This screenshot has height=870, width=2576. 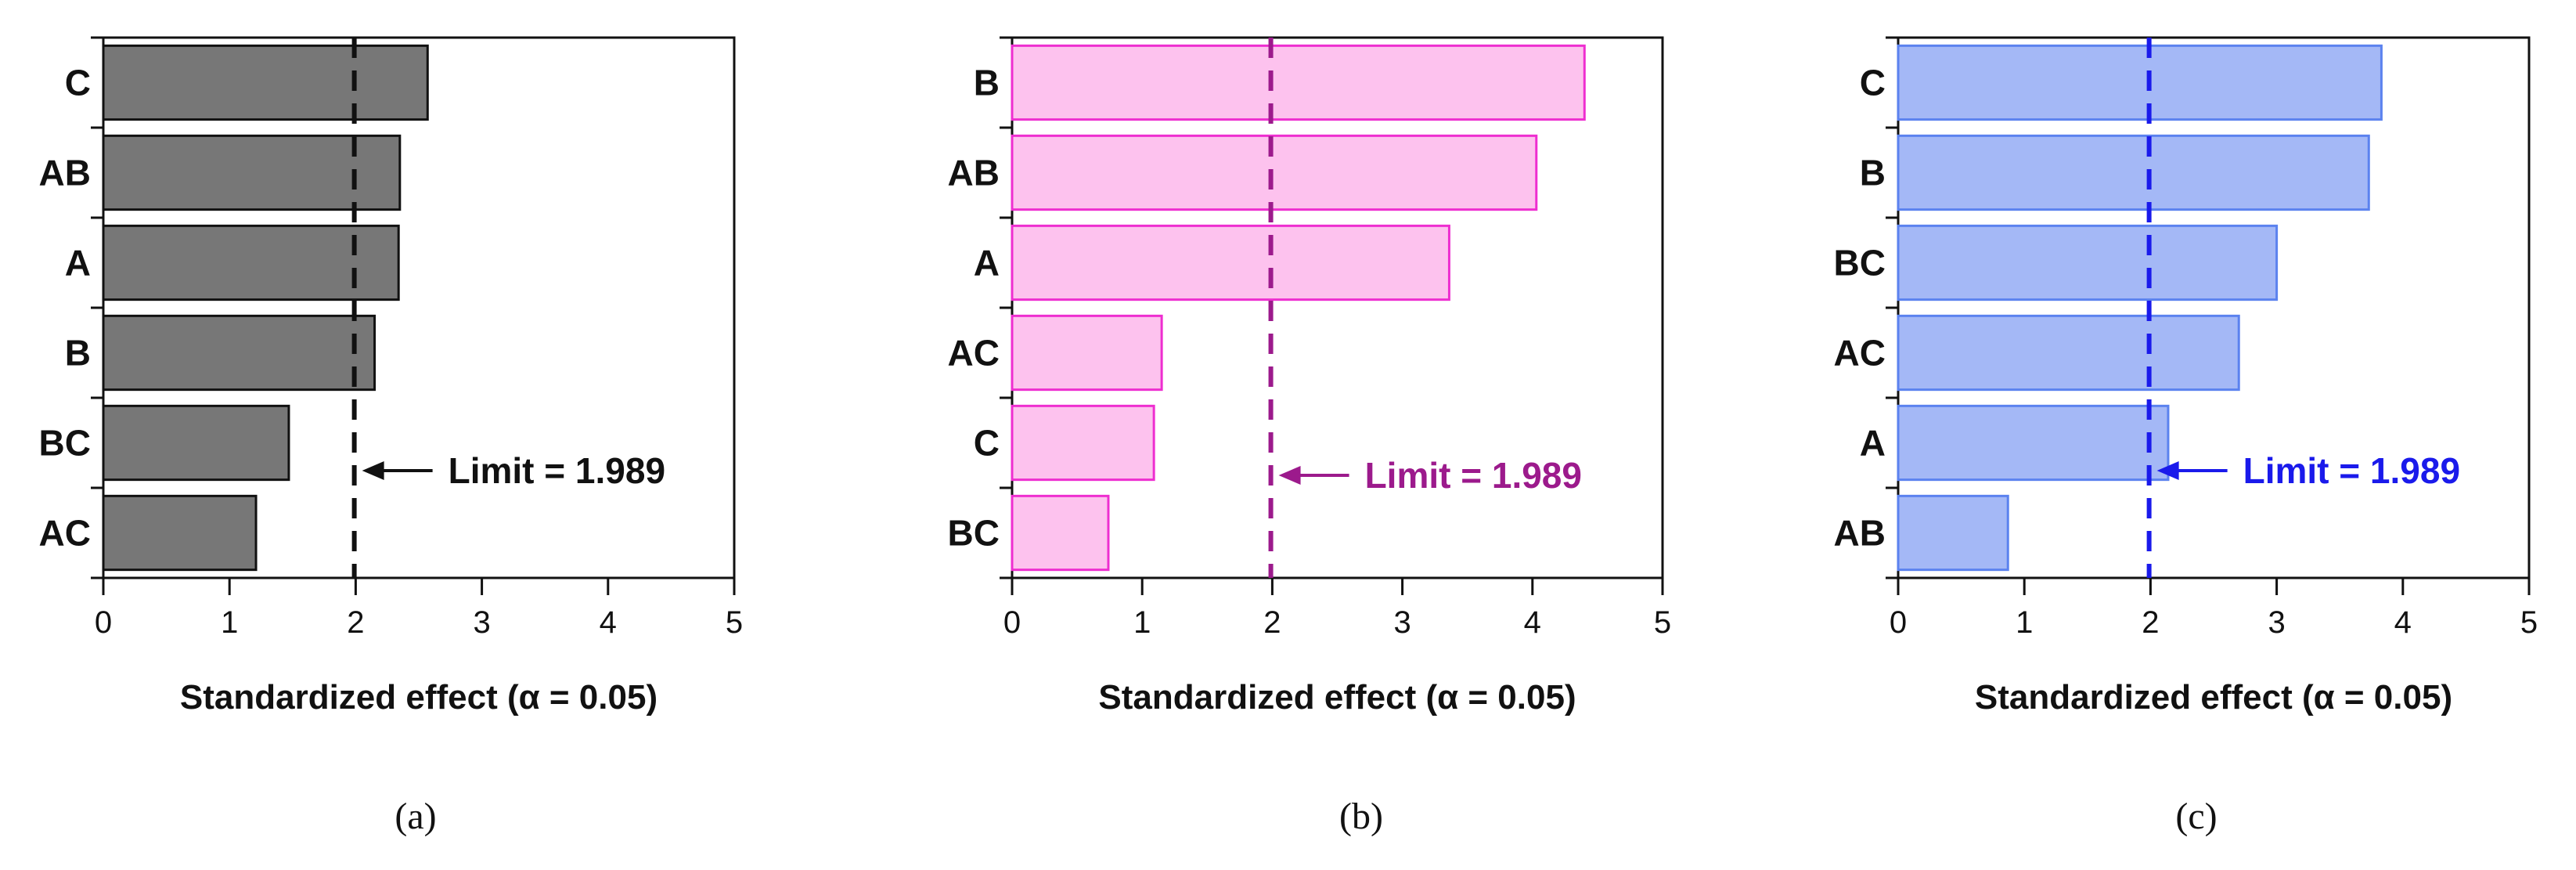 What do you see at coordinates (2276, 622) in the screenshot?
I see `chart-c-x-tick-label: 3` at bounding box center [2276, 622].